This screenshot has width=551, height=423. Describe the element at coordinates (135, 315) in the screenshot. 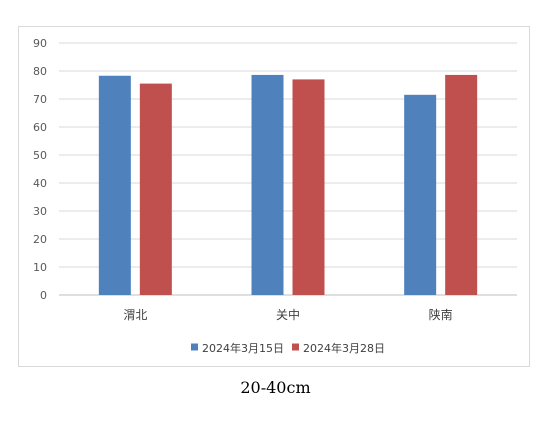

I see `x-category-label: 渭北` at that location.